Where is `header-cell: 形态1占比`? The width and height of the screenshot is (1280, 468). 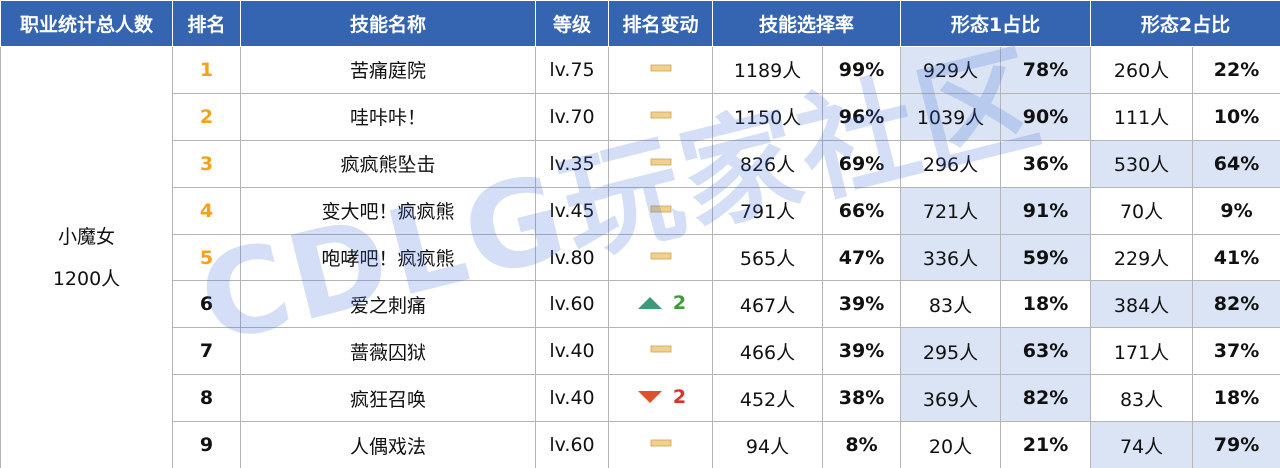
header-cell: 形态1占比 is located at coordinates (996, 23).